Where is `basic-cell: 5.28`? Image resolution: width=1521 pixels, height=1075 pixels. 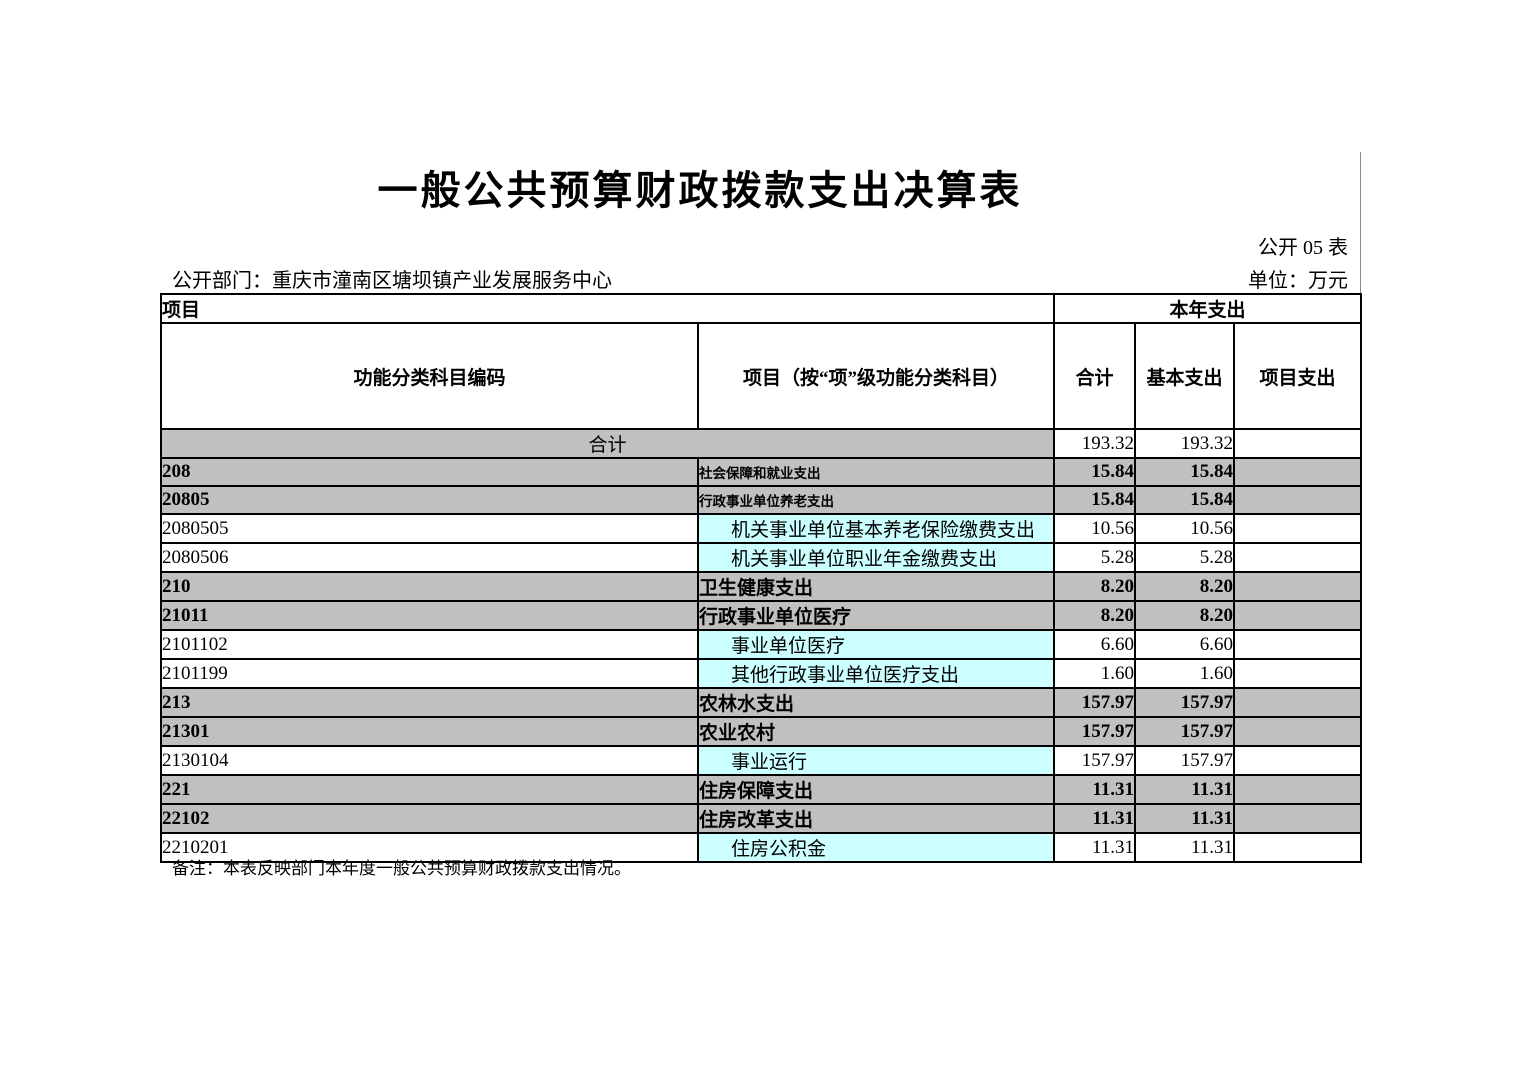
basic-cell: 5.28 is located at coordinates (1185, 557).